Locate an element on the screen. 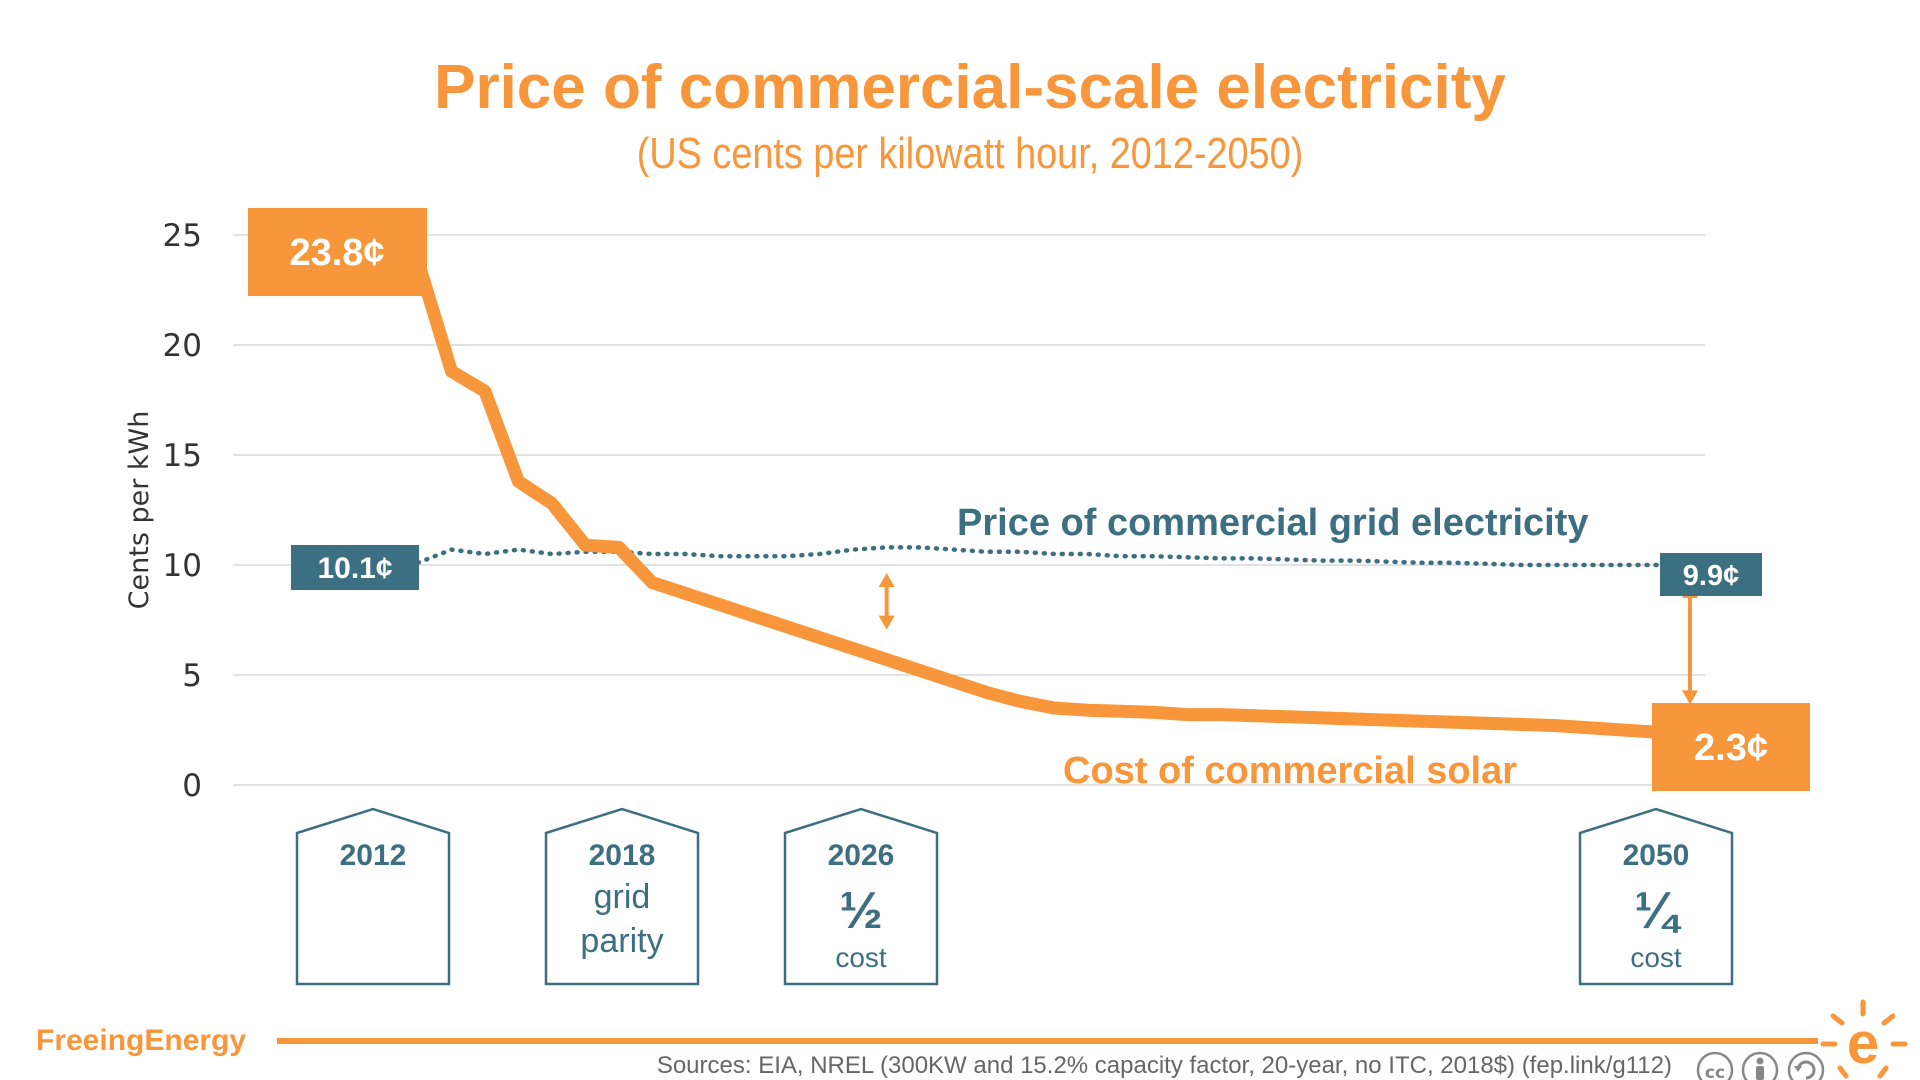 This screenshot has width=1920, height=1080. value-label-solar-end: 2.3¢ is located at coordinates (1731, 747).